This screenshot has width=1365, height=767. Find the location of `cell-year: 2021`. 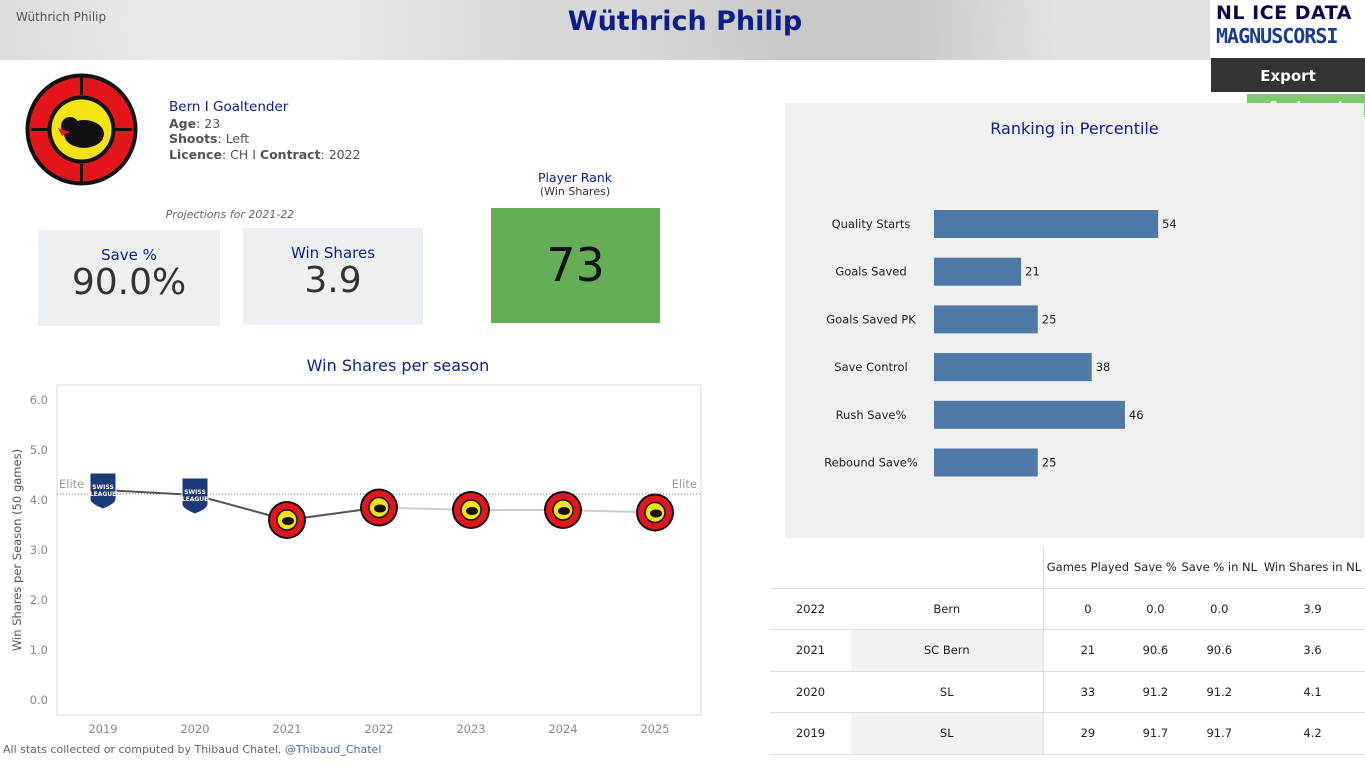

cell-year: 2021 is located at coordinates (810, 650).